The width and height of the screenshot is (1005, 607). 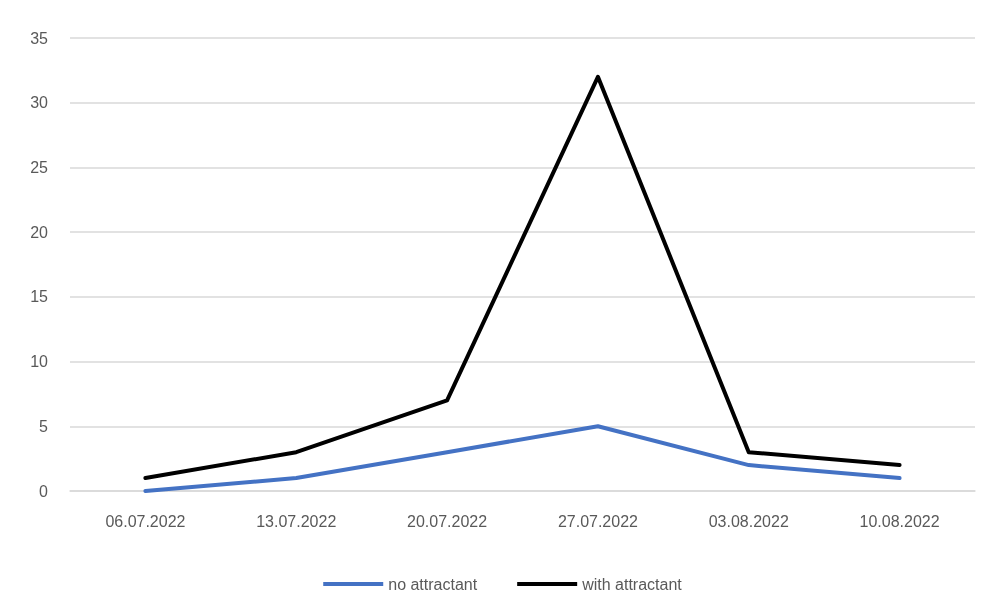 I want to click on legend-label: no attractant, so click(x=433, y=584).